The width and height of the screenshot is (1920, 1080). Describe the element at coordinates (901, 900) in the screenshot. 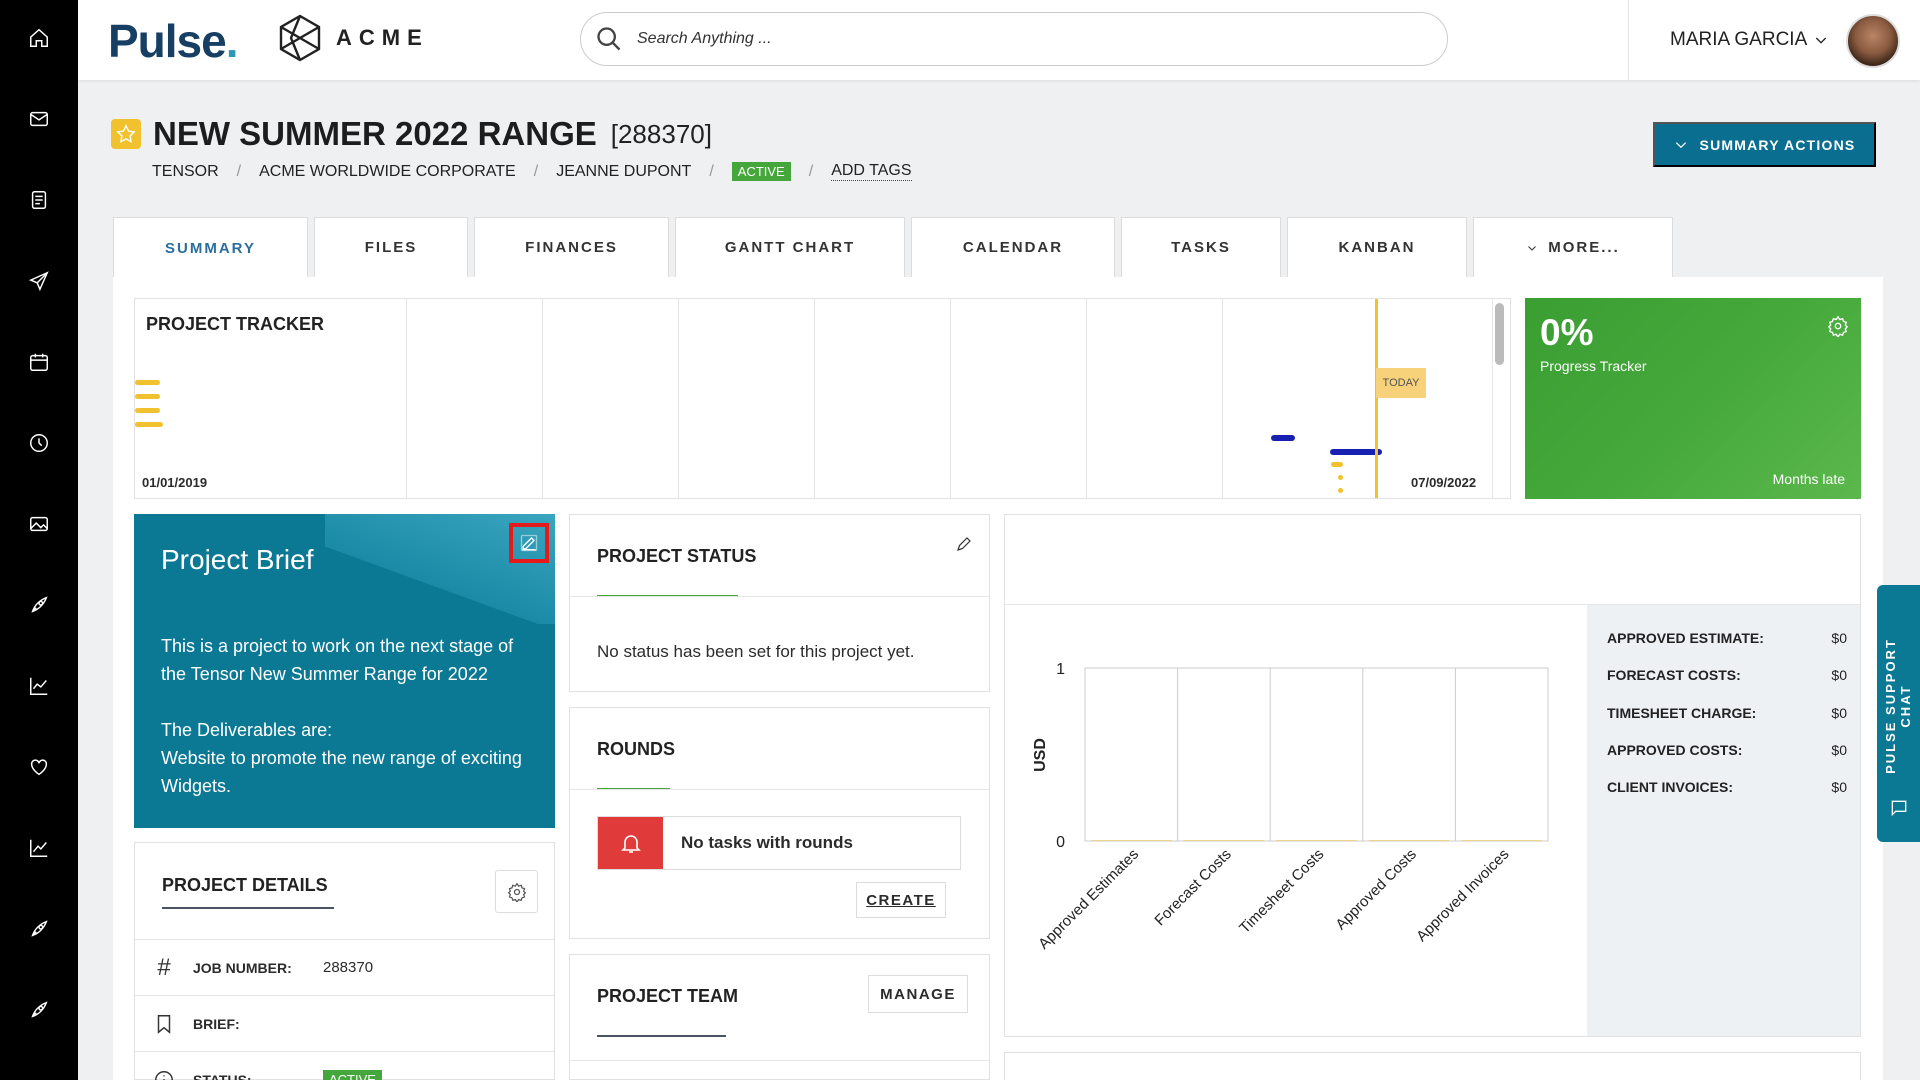

I see `create-round-button: CREATE` at that location.